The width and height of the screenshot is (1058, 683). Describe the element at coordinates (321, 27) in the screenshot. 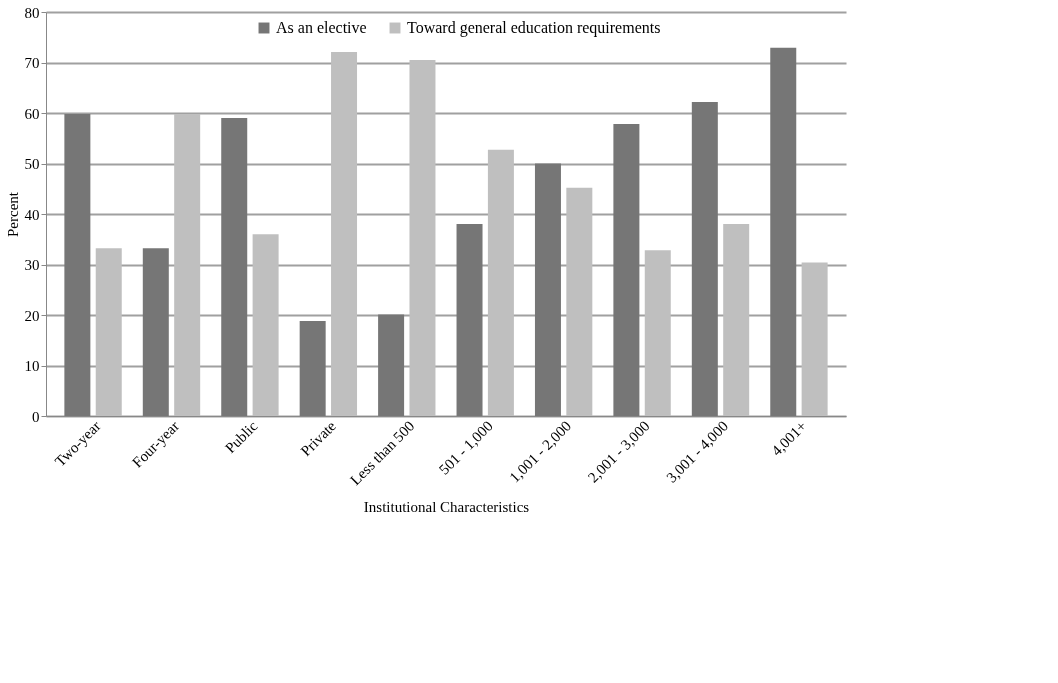

I see `legend-label: As an elective` at that location.